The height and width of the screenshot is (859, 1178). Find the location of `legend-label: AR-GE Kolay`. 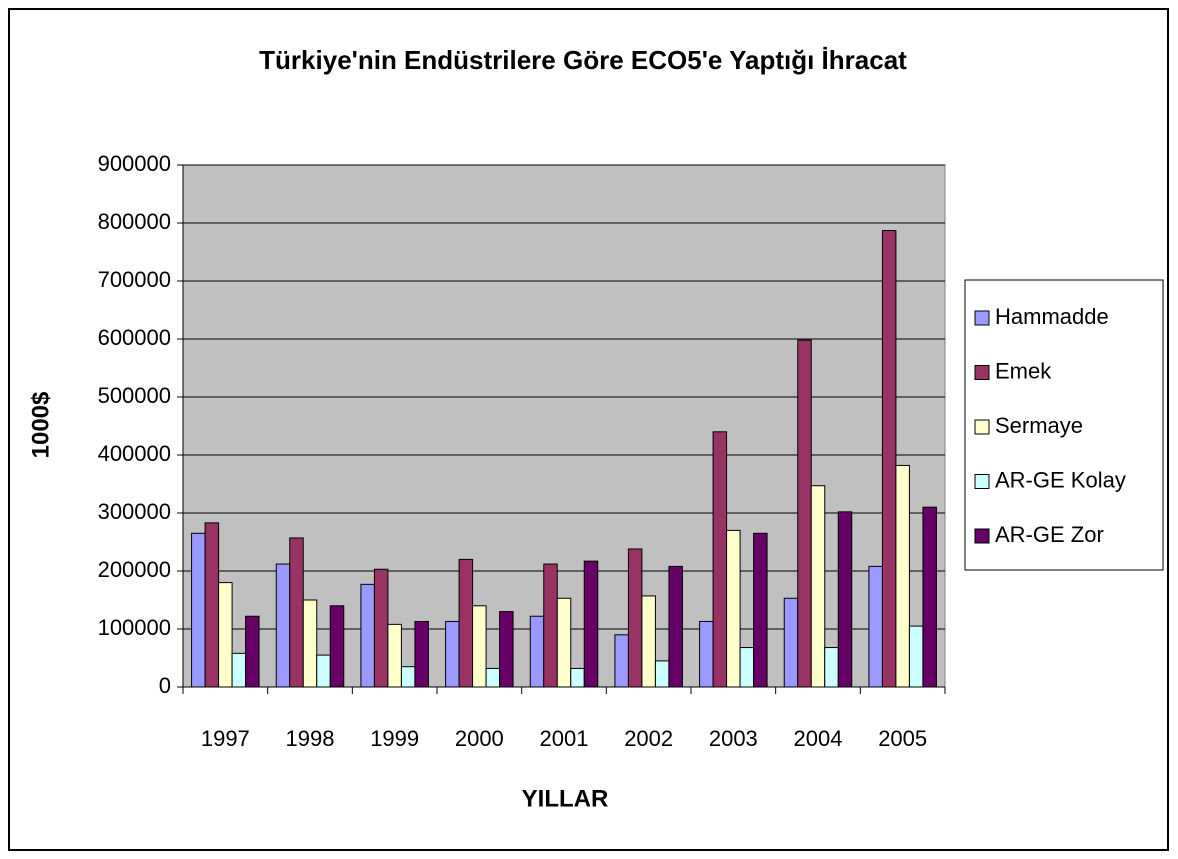

legend-label: AR-GE Kolay is located at coordinates (1060, 479).